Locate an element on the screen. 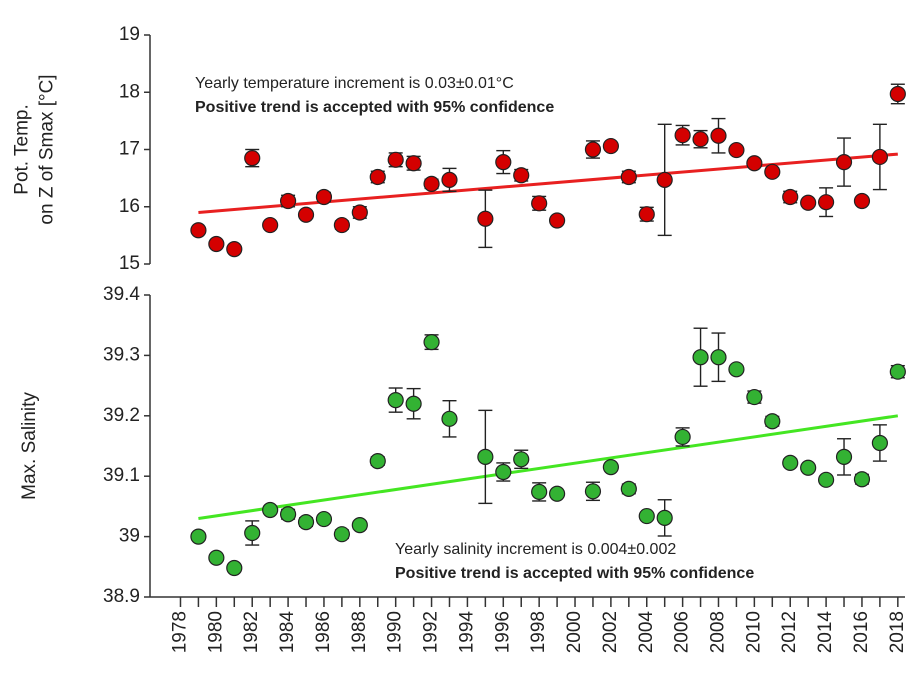 This screenshot has width=913, height=696. x-tick-label: 2006 is located at coordinates (682, 632).